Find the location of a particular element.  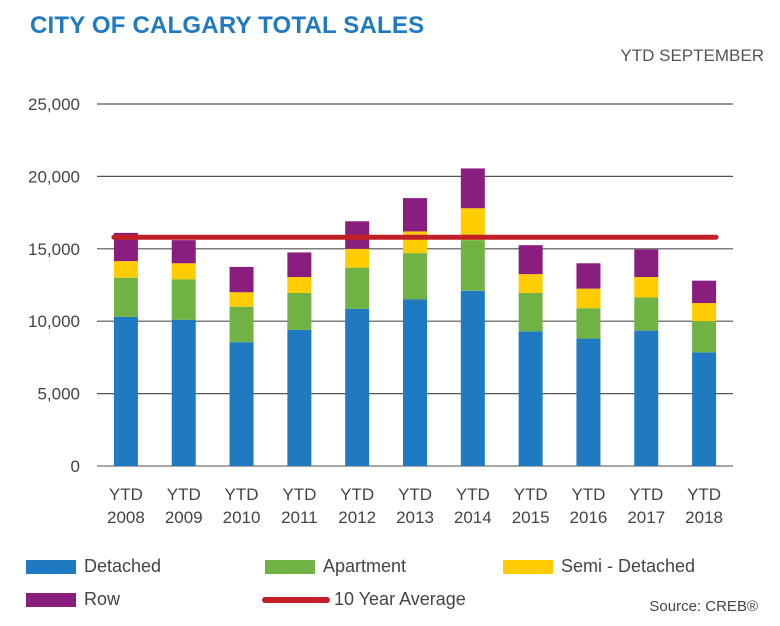

y-tick-label: 25,000 is located at coordinates (54, 104).